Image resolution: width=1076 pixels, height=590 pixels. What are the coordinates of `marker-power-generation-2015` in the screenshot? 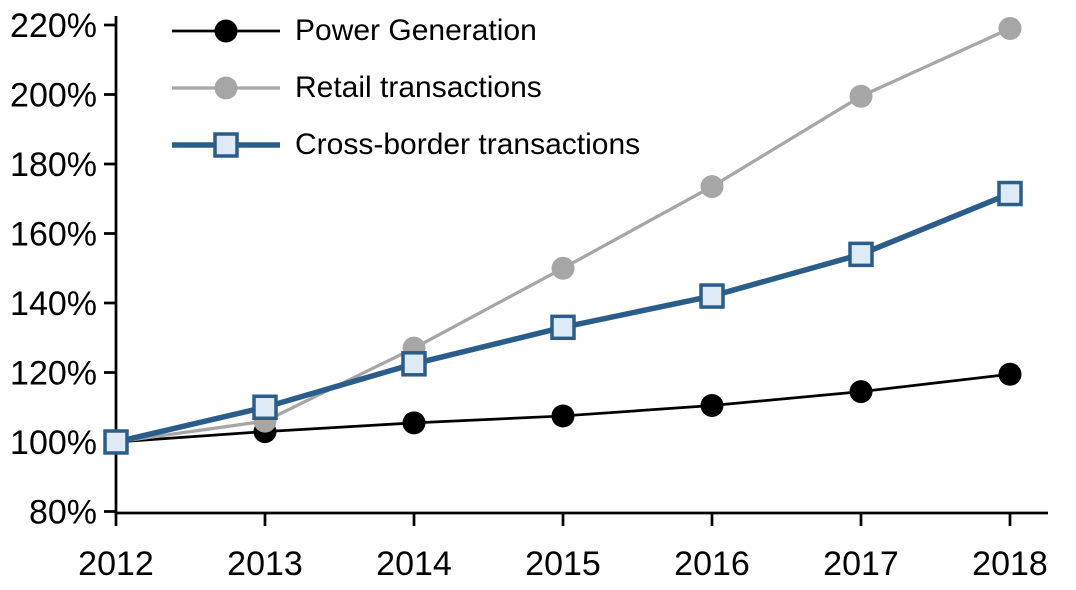 It's located at (563, 416).